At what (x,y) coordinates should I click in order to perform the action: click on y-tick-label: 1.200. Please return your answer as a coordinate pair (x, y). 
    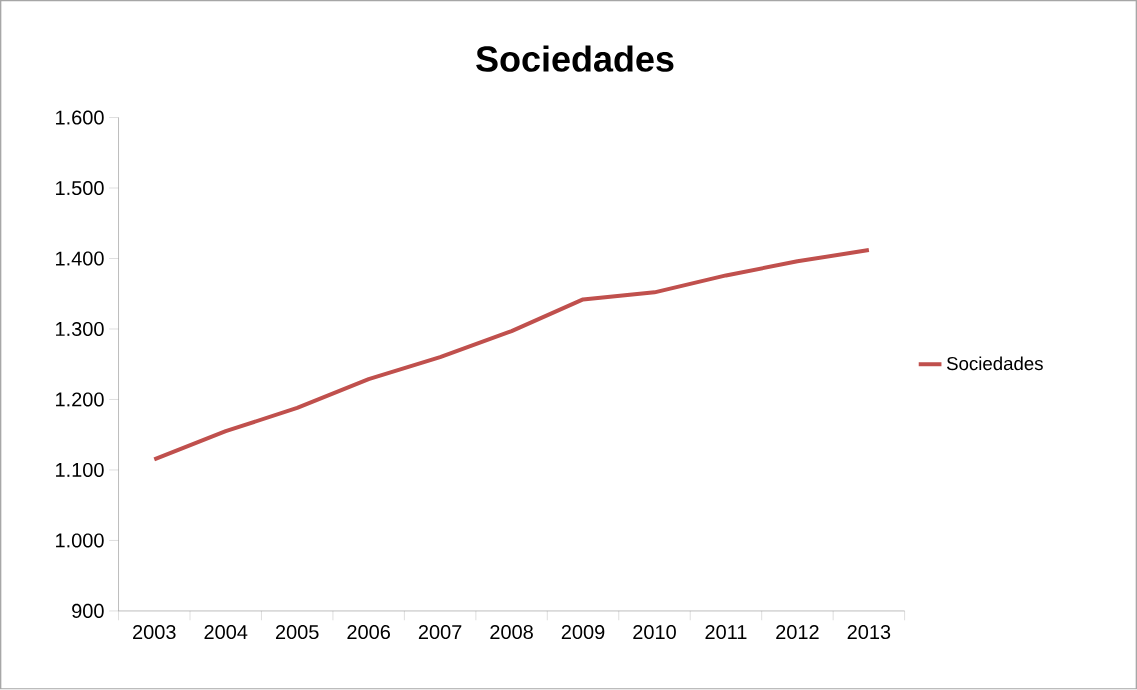
    Looking at the image, I should click on (80, 399).